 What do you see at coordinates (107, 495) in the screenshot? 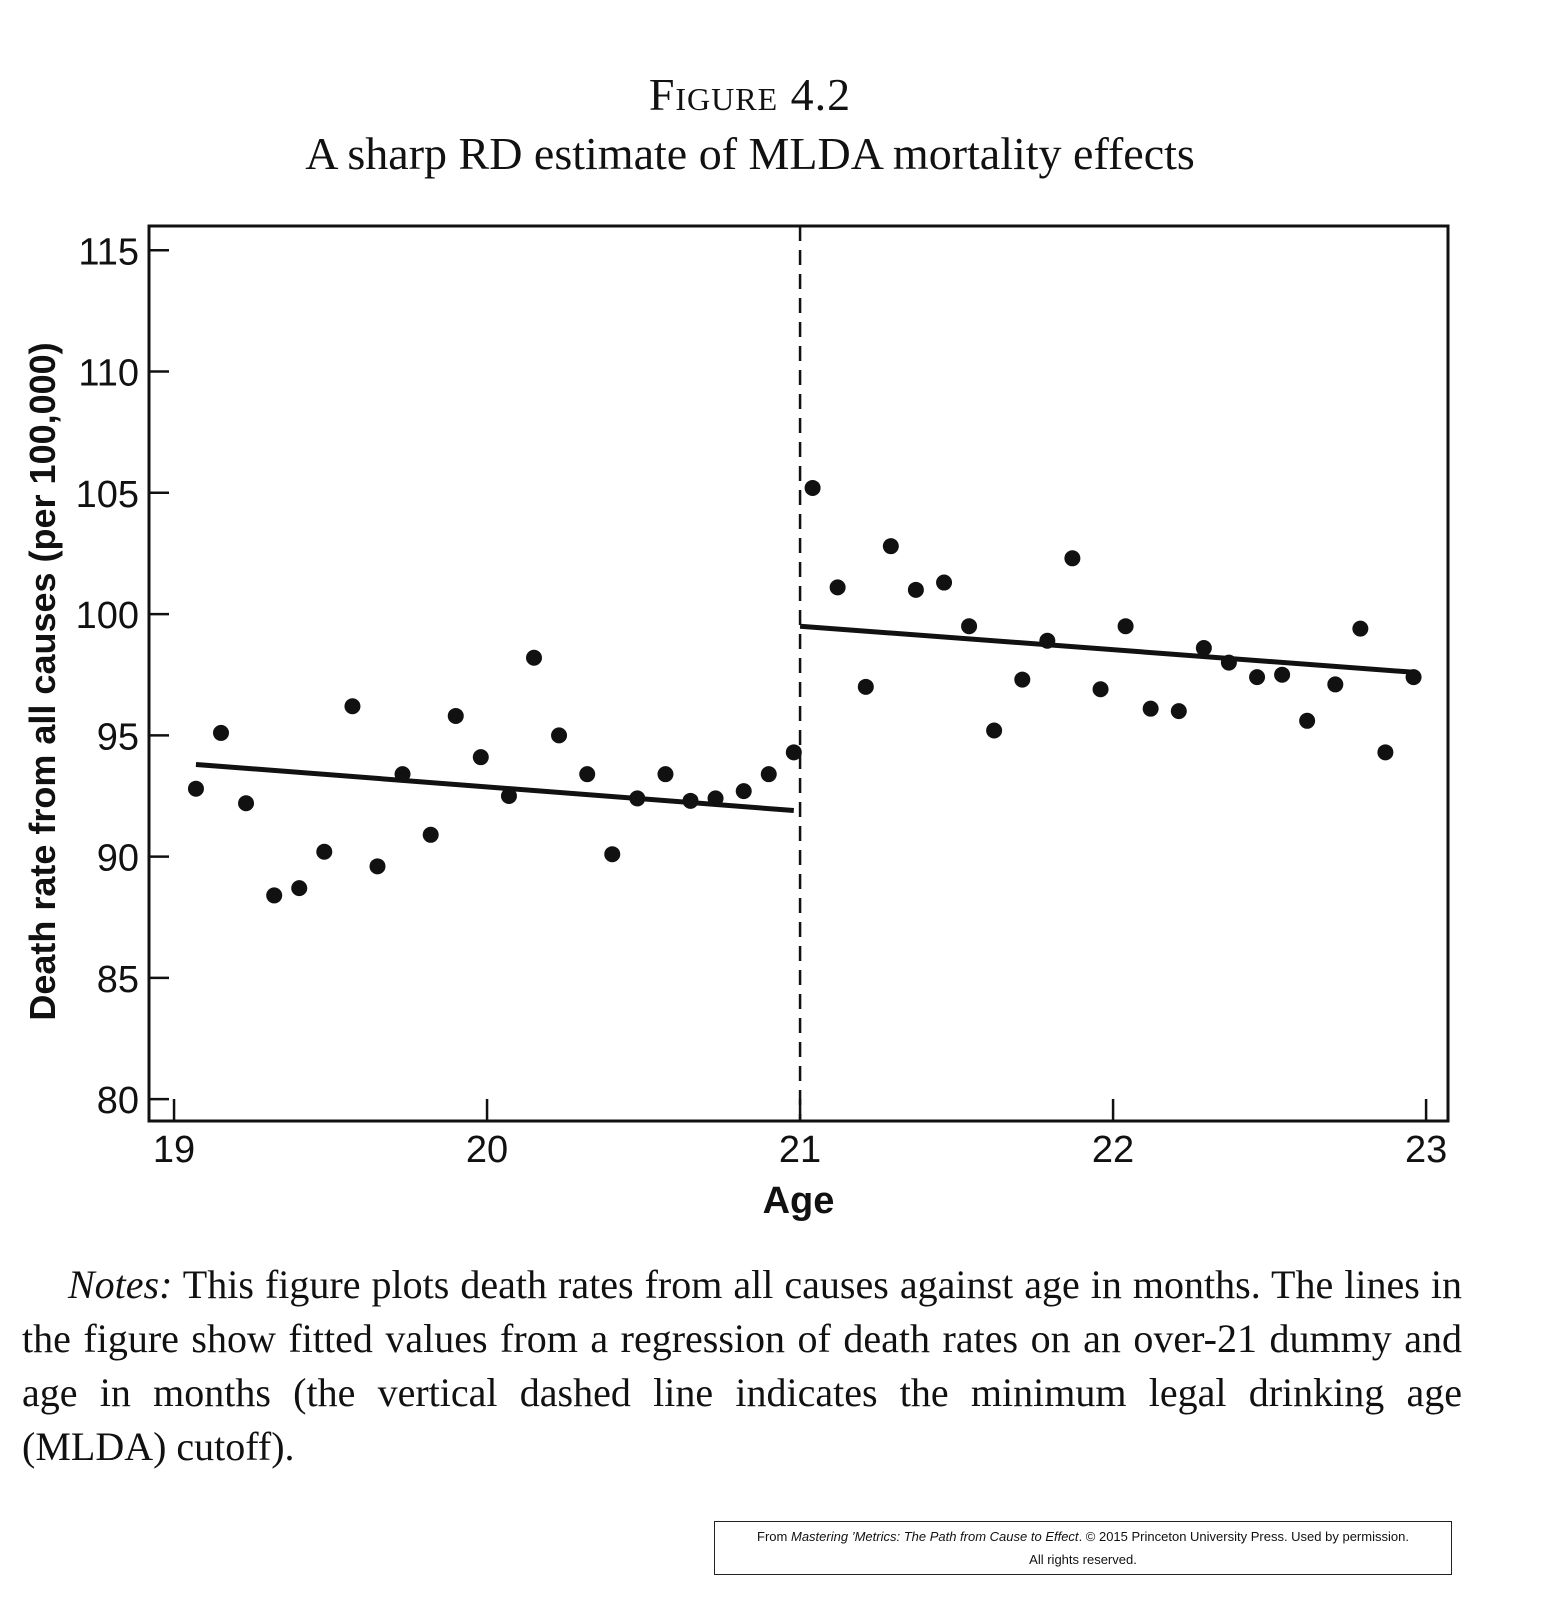
I see `y-tick-label: 105` at bounding box center [107, 495].